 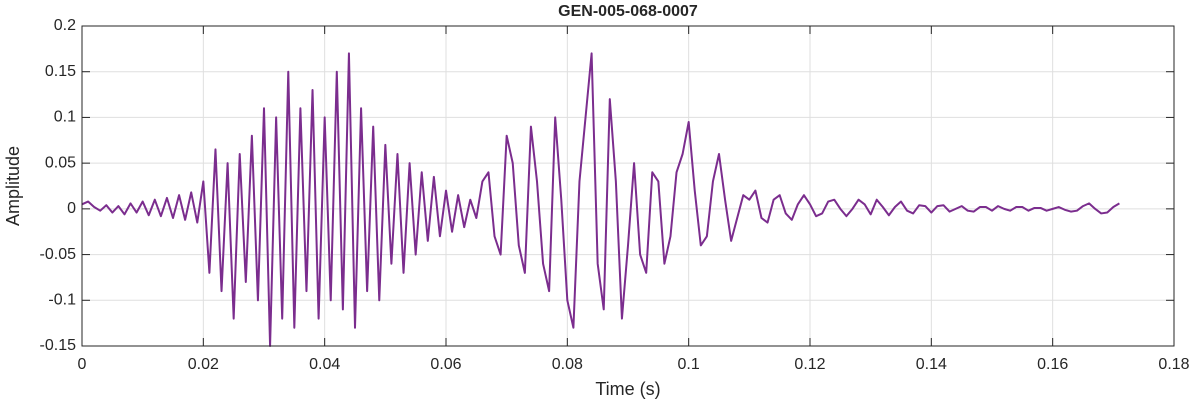 I want to click on chart-title: GEN-005-068-0007, so click(x=628, y=11).